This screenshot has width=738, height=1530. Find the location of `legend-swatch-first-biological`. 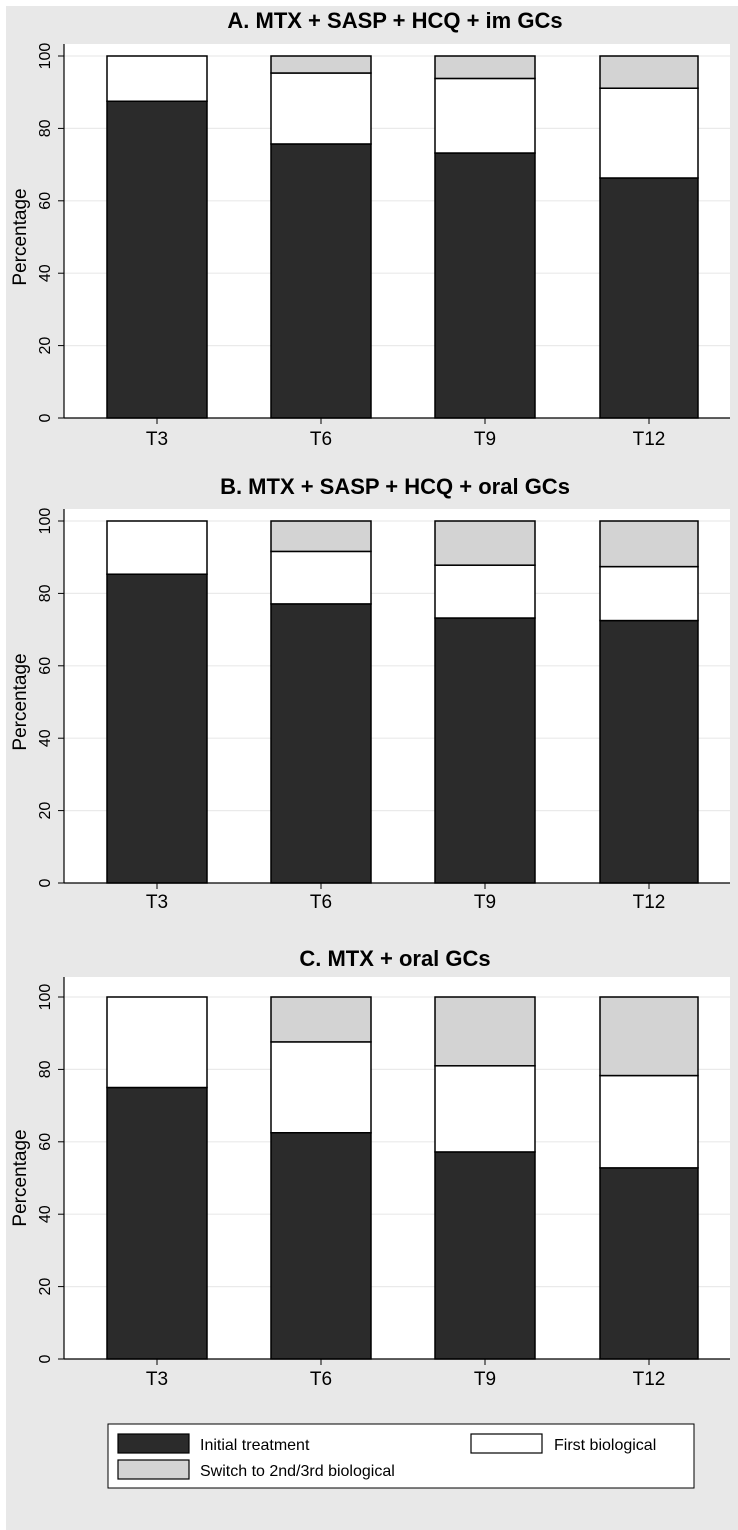

legend-swatch-first-biological is located at coordinates (506, 1443).